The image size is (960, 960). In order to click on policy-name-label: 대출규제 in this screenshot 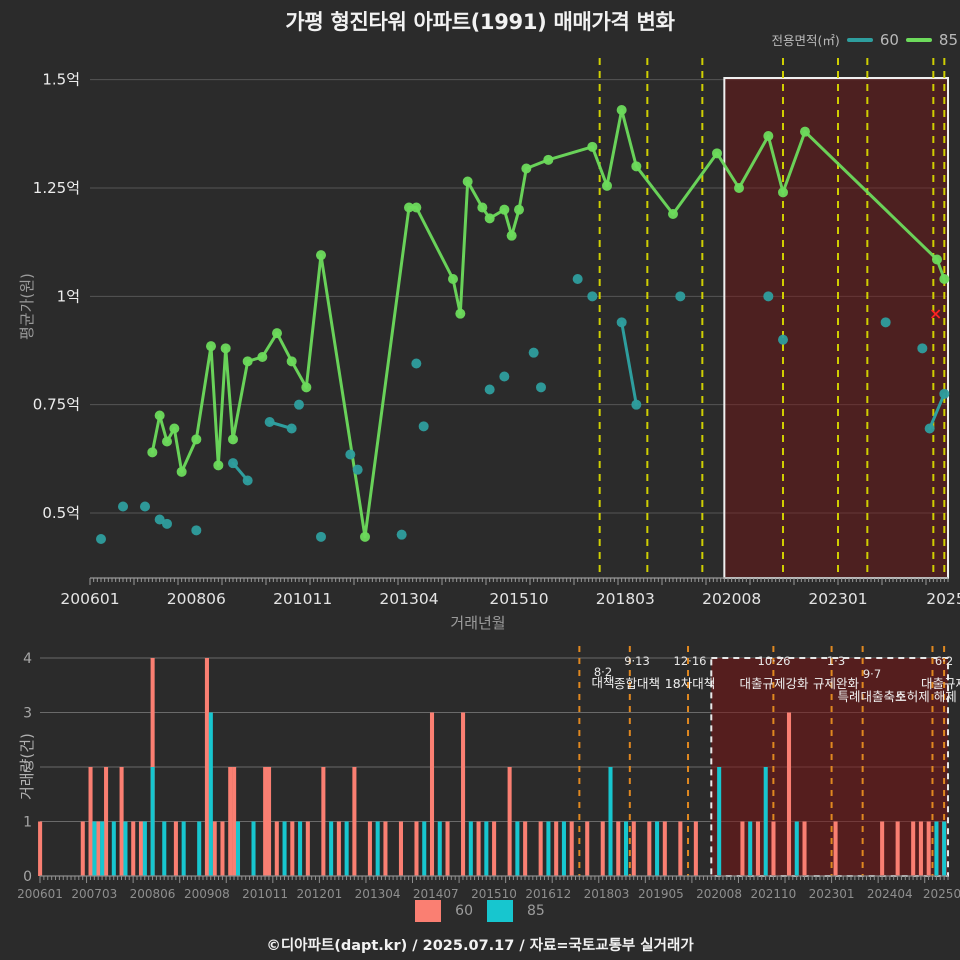, I will do `click(940, 683)`.